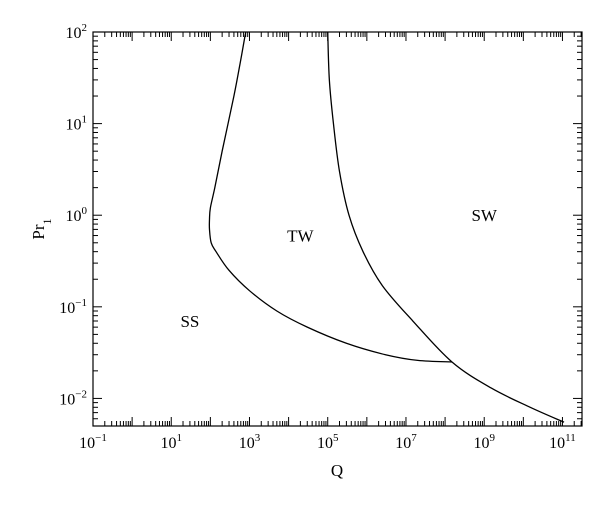  Describe the element at coordinates (101, 438) in the screenshot. I see `x-tick-label-exponent: −1` at that location.